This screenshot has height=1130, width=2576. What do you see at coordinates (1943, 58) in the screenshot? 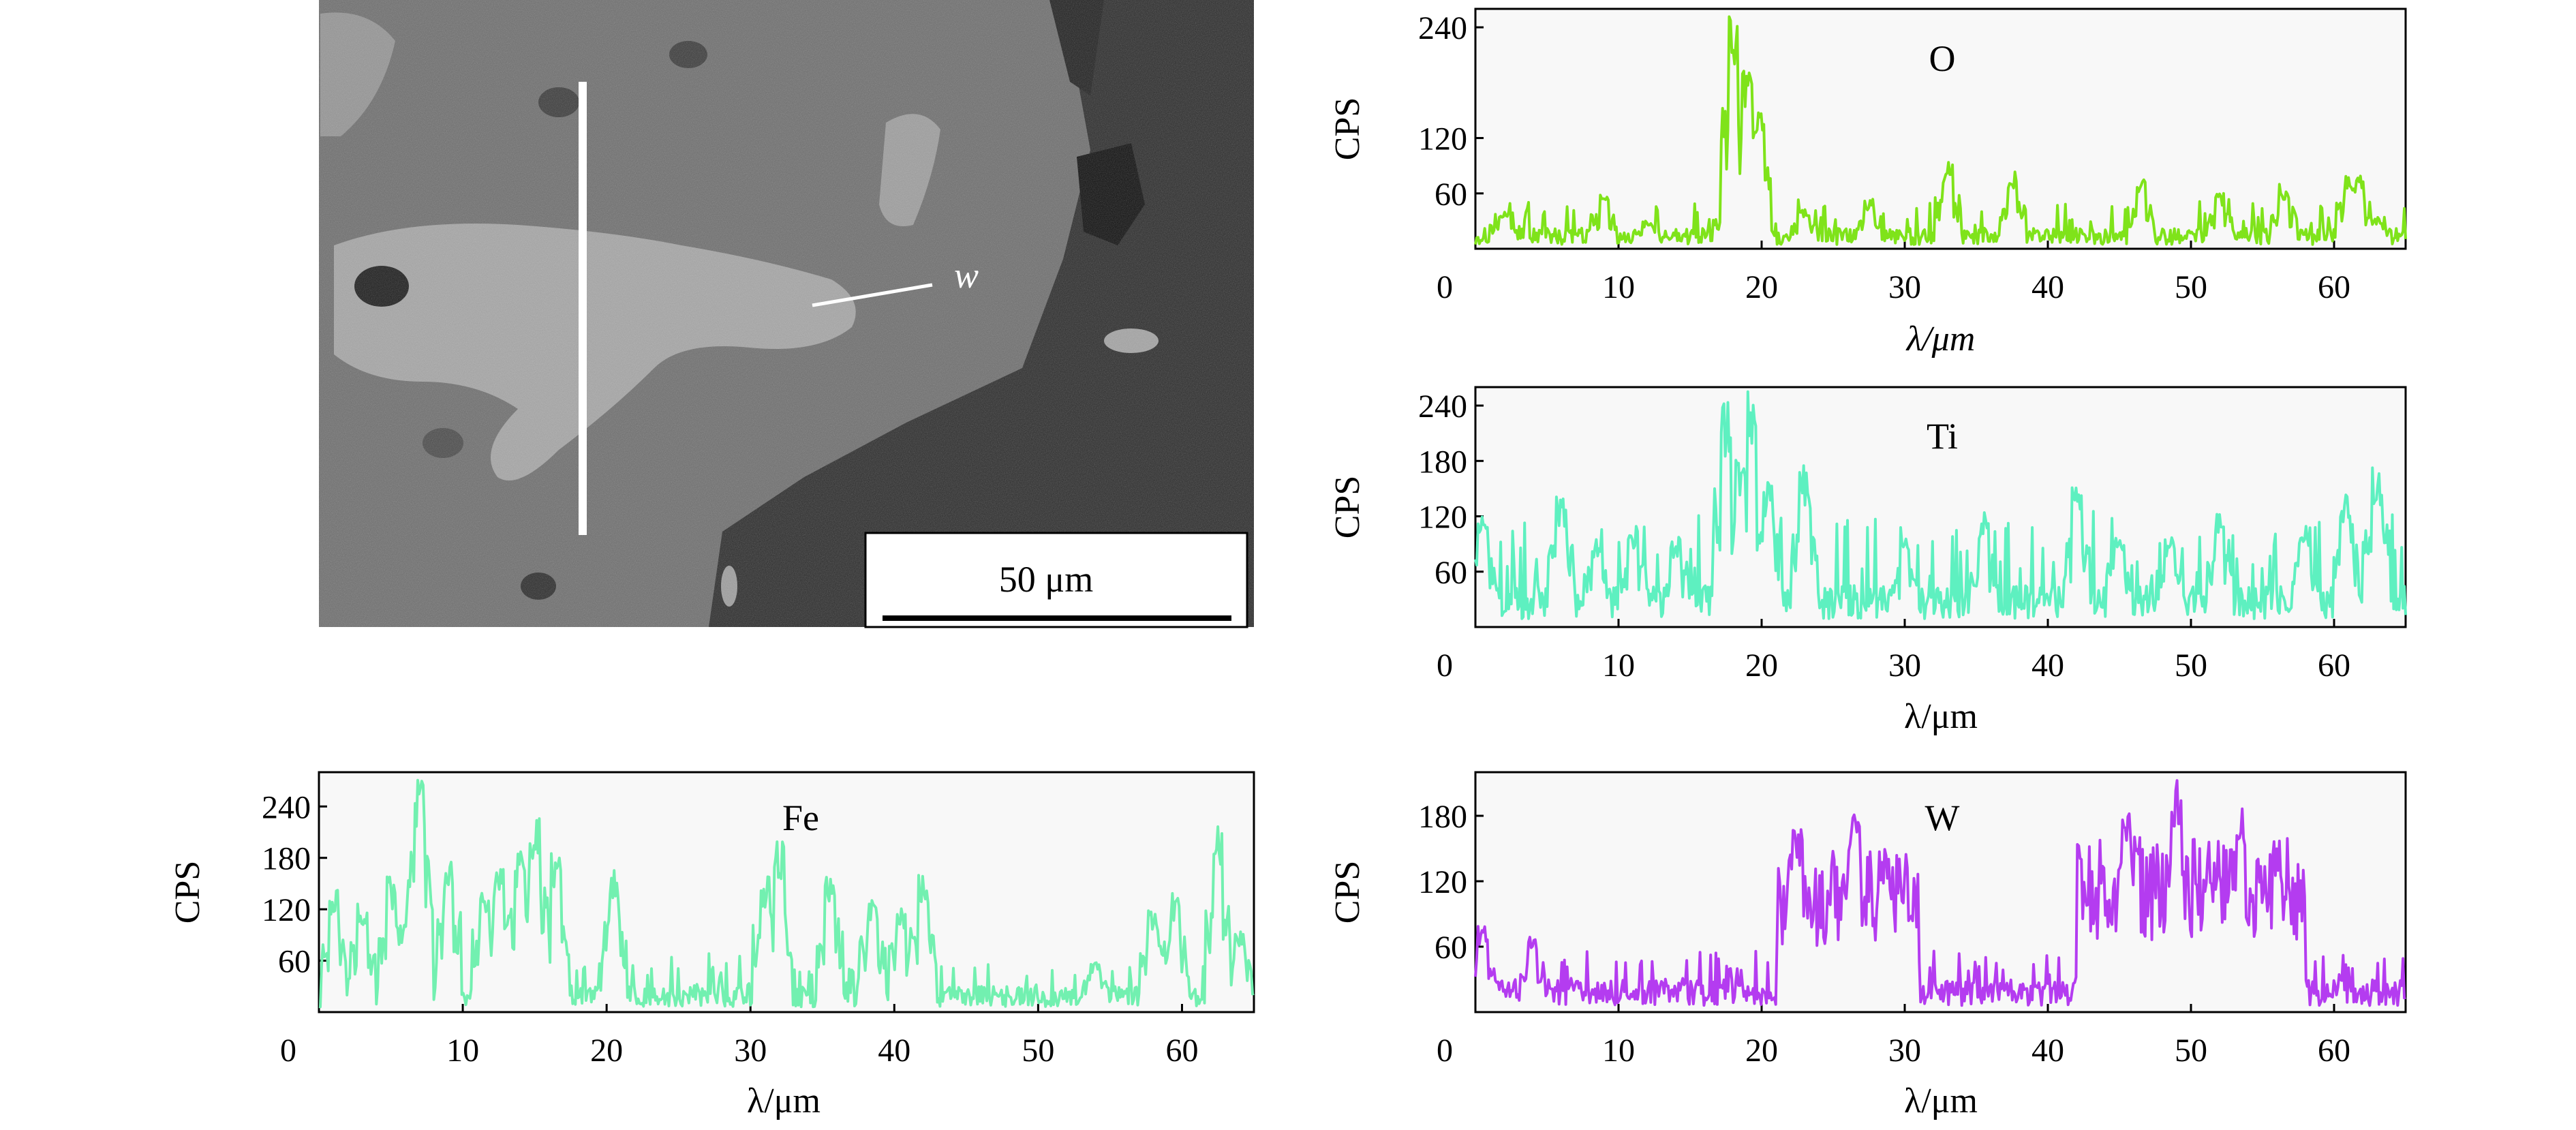
I see `element-label: O` at bounding box center [1943, 58].